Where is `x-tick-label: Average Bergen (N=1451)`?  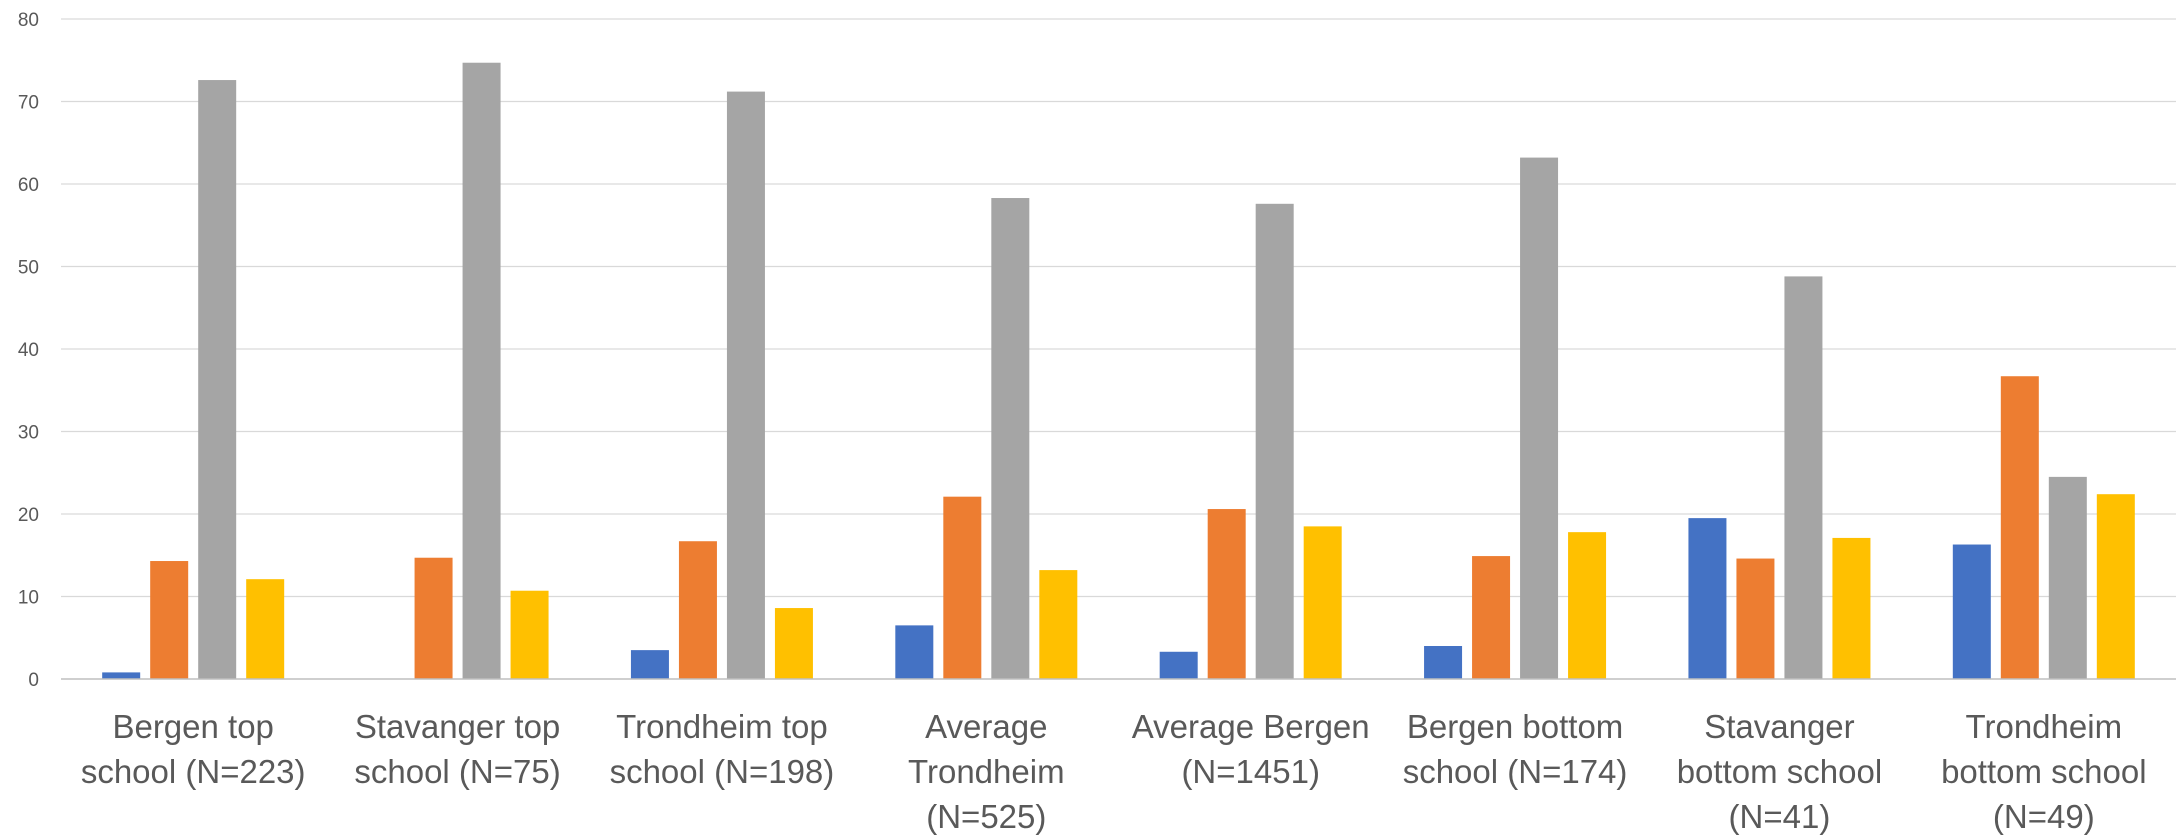 x-tick-label: Average Bergen (N=1451) is located at coordinates (1251, 749).